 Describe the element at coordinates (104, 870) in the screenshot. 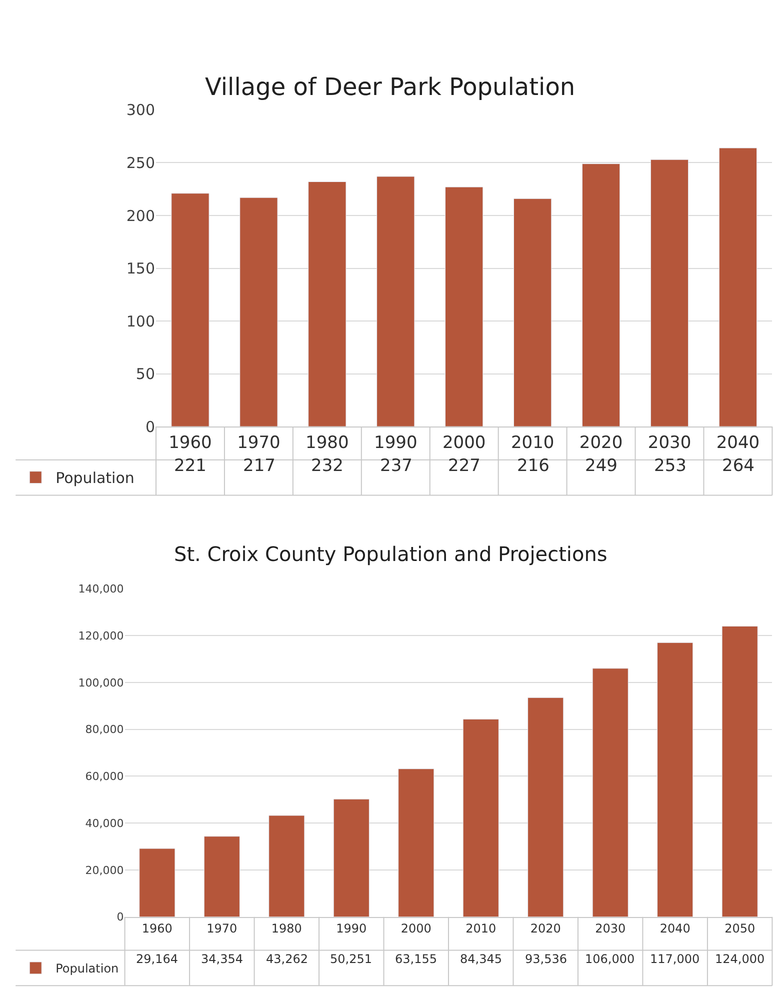

I see `y-tick-label: 20,000` at that location.